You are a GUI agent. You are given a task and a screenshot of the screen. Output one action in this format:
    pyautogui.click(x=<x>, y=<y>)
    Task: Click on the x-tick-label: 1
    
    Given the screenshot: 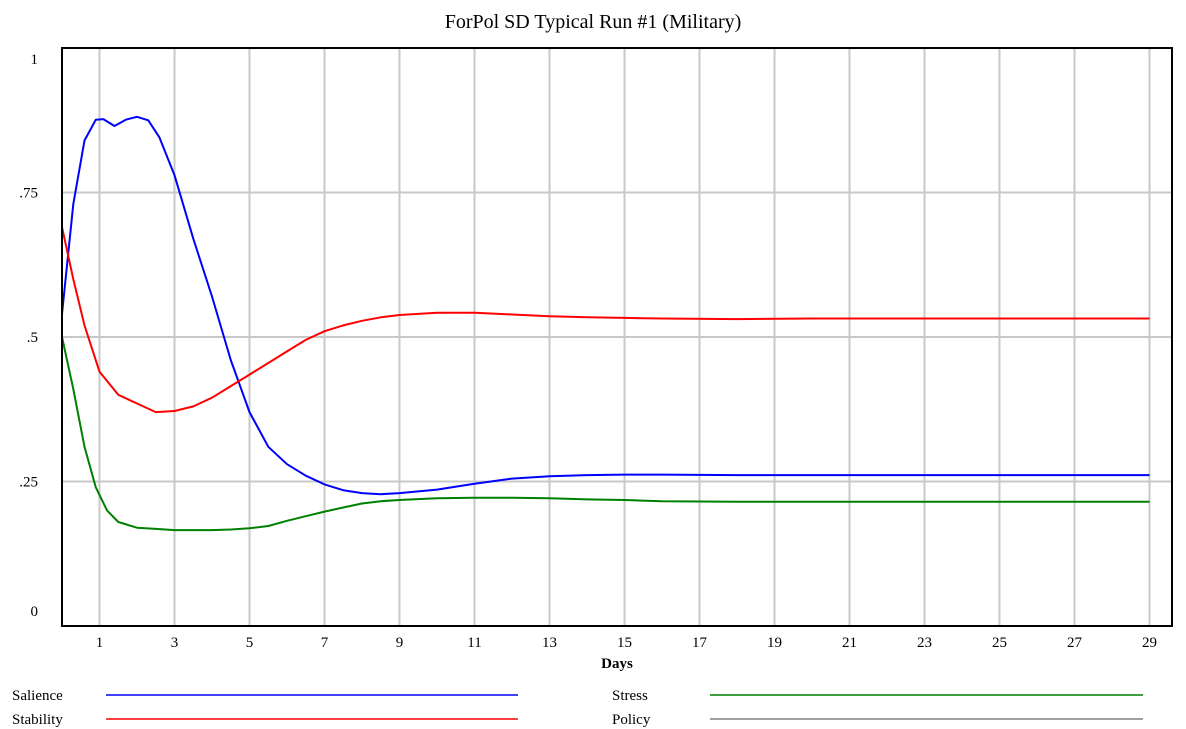 What is the action you would take?
    pyautogui.click(x=100, y=643)
    